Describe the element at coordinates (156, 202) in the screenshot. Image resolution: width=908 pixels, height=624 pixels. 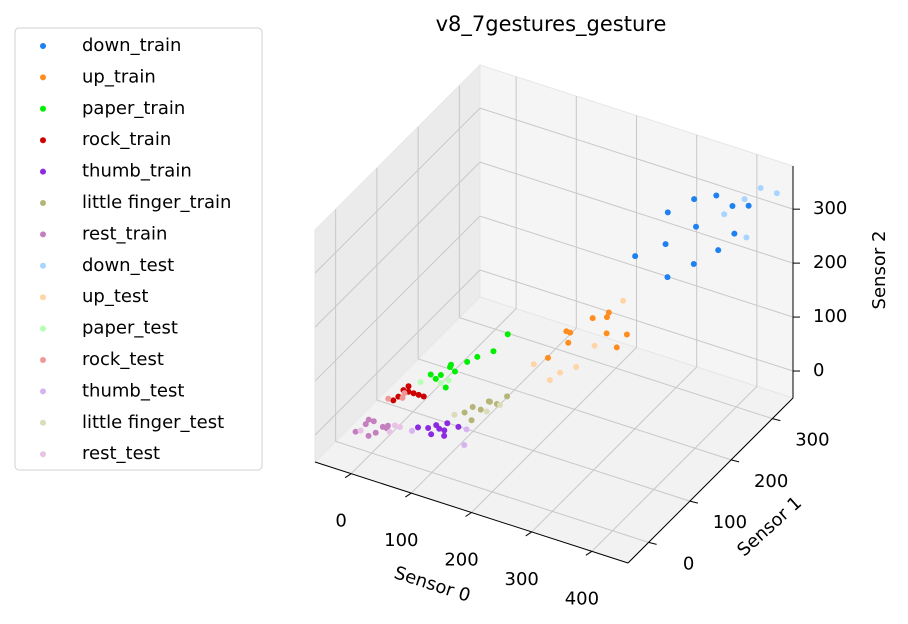
I see `legend-label: little finger_train` at that location.